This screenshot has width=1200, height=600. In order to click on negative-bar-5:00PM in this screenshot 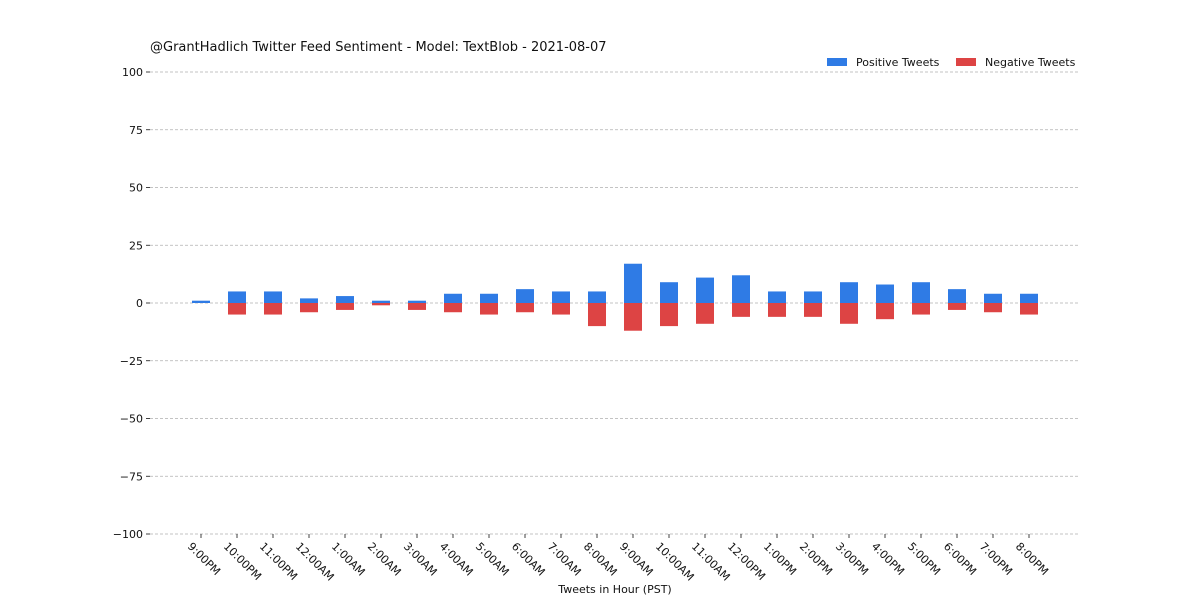, I will do `click(921, 309)`.